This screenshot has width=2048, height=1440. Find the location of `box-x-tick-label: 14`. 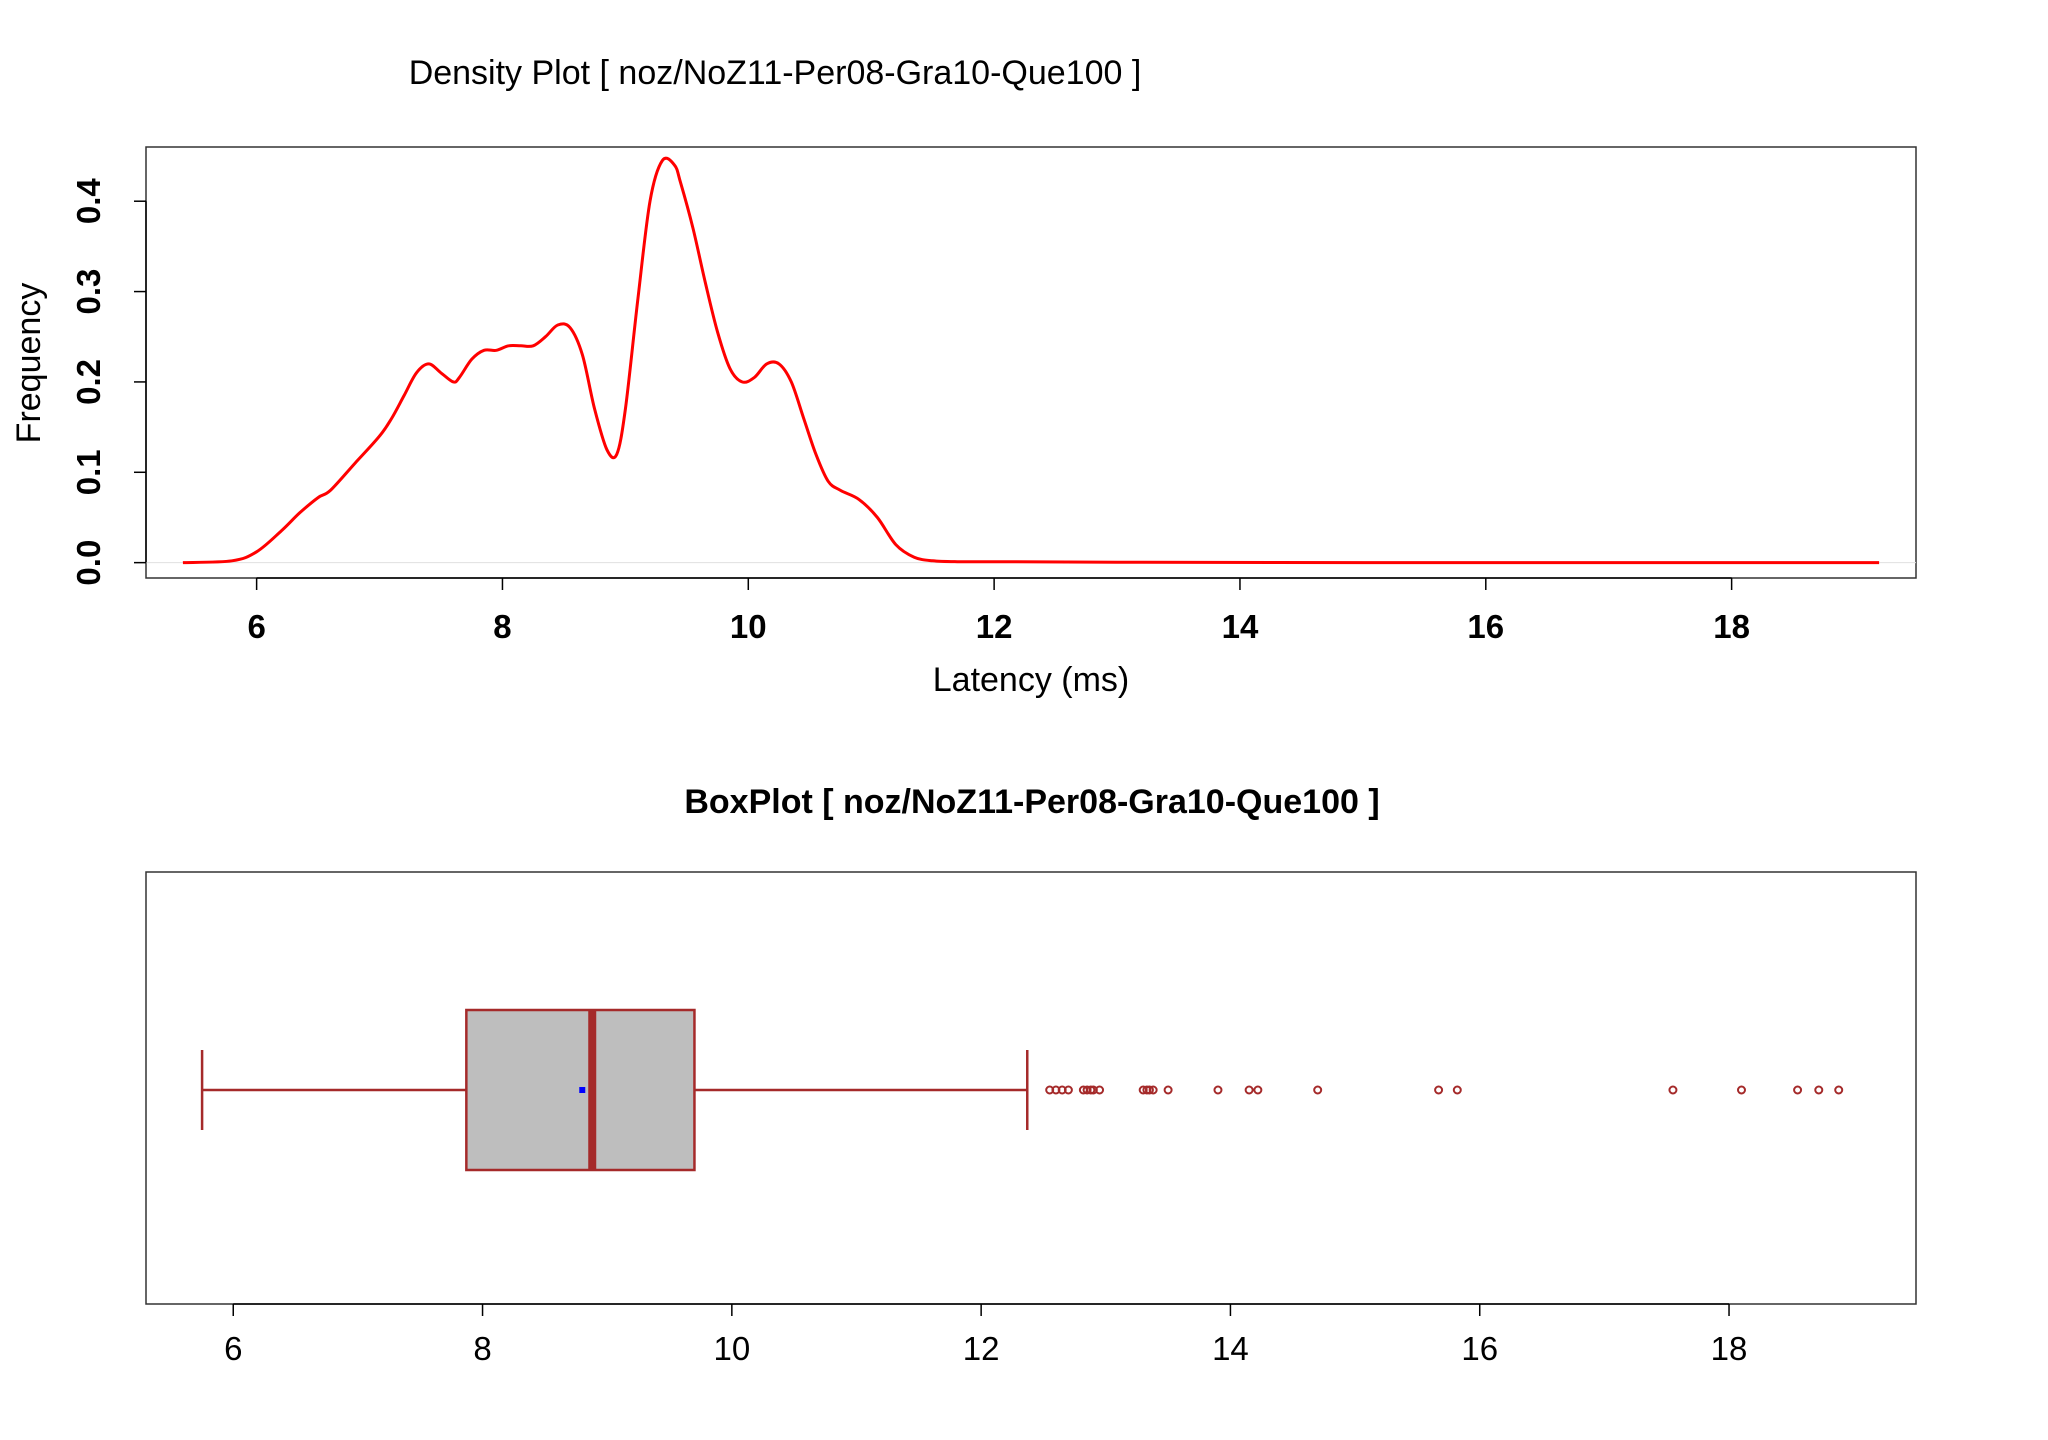

box-x-tick-label: 14 is located at coordinates (1230, 1348).